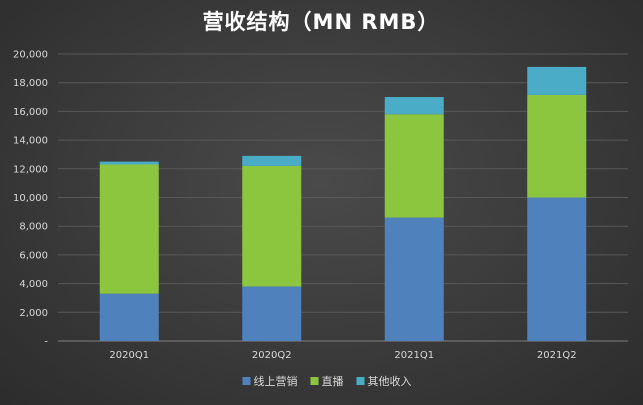 The width and height of the screenshot is (643, 405). What do you see at coordinates (342, 355) in the screenshot?
I see `x-axis-ticks: 2020Q1 2020Q2 2021Q1 2021Q2` at bounding box center [342, 355].